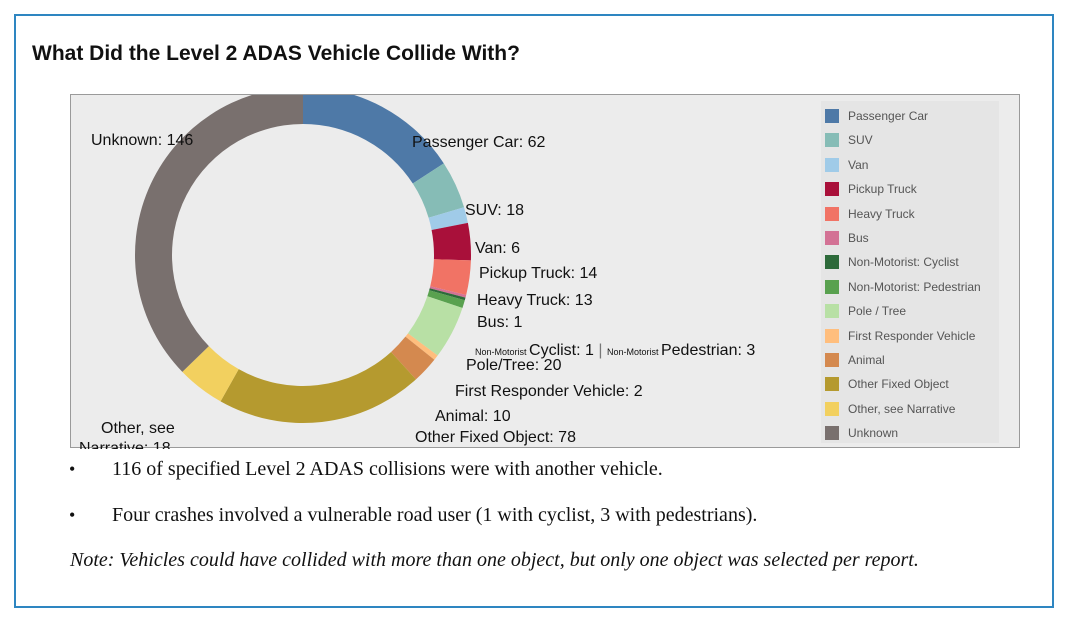 The height and width of the screenshot is (623, 1068). I want to click on legend-item-pole-tree: Pole / Tree, so click(865, 311).